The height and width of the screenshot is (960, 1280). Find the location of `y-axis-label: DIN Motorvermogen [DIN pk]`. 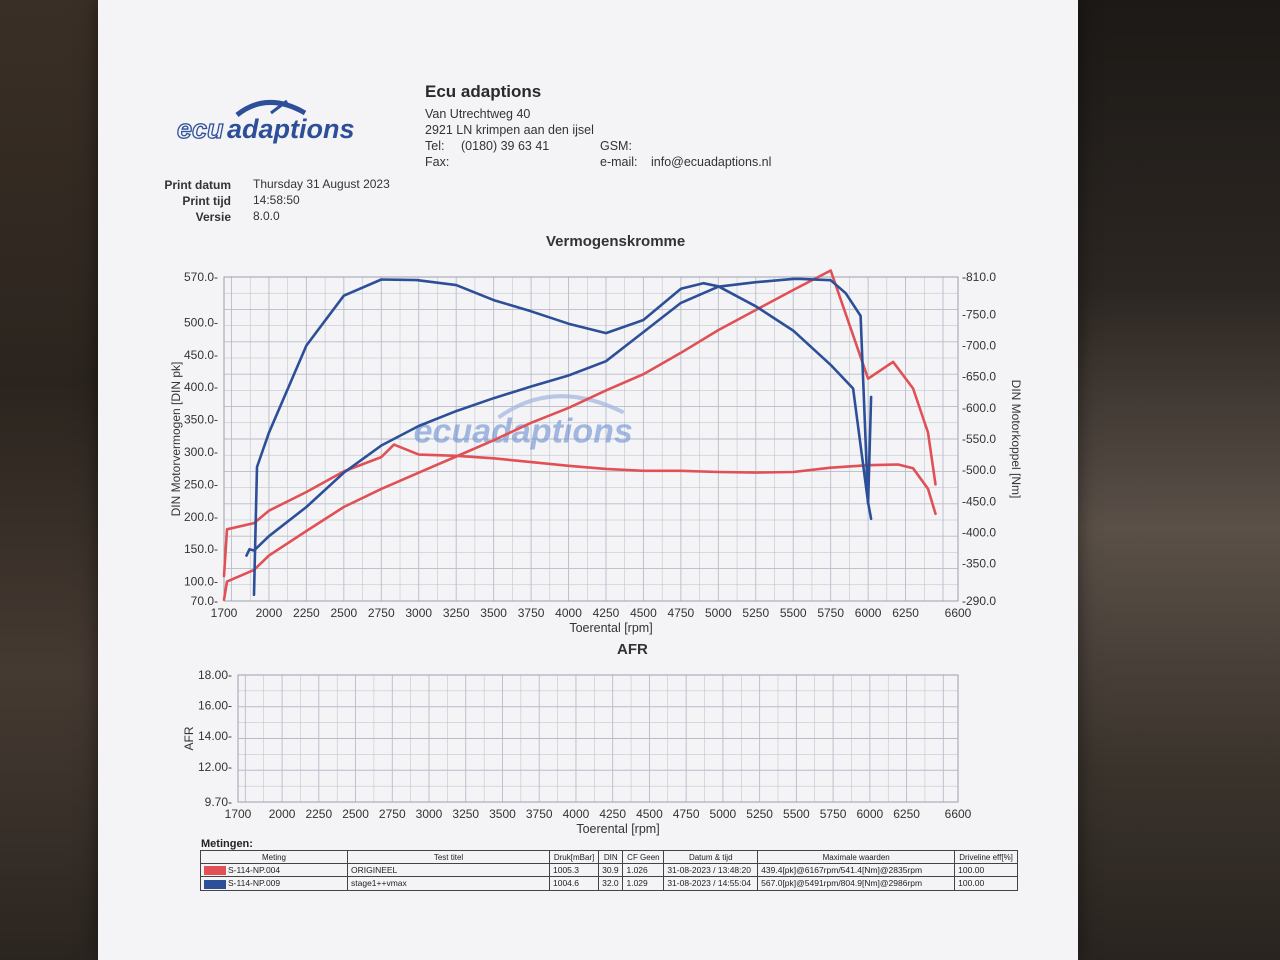

y-axis-label: DIN Motorvermogen [DIN pk] is located at coordinates (176, 439).